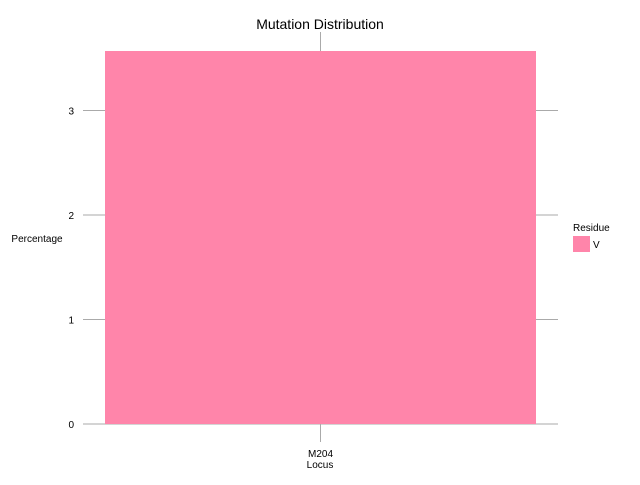 The image size is (640, 485). What do you see at coordinates (320, 465) in the screenshot?
I see `x-axis-label: Locus` at bounding box center [320, 465].